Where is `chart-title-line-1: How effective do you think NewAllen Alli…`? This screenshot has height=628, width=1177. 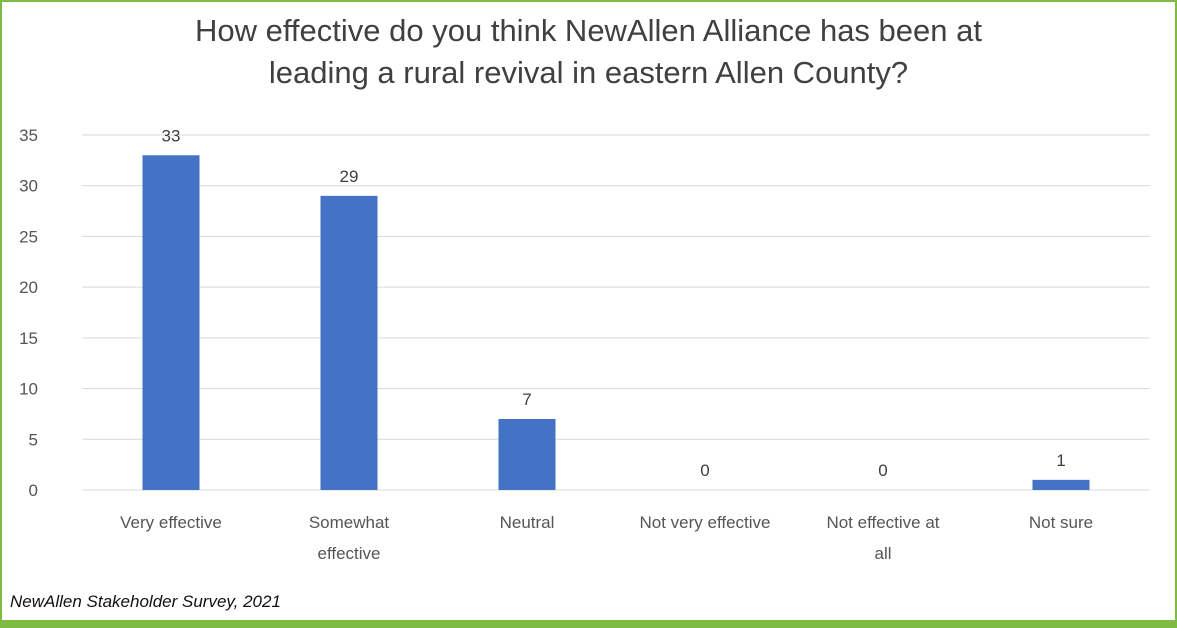 chart-title-line-1: How effective do you think NewAllen Alli… is located at coordinates (588, 30).